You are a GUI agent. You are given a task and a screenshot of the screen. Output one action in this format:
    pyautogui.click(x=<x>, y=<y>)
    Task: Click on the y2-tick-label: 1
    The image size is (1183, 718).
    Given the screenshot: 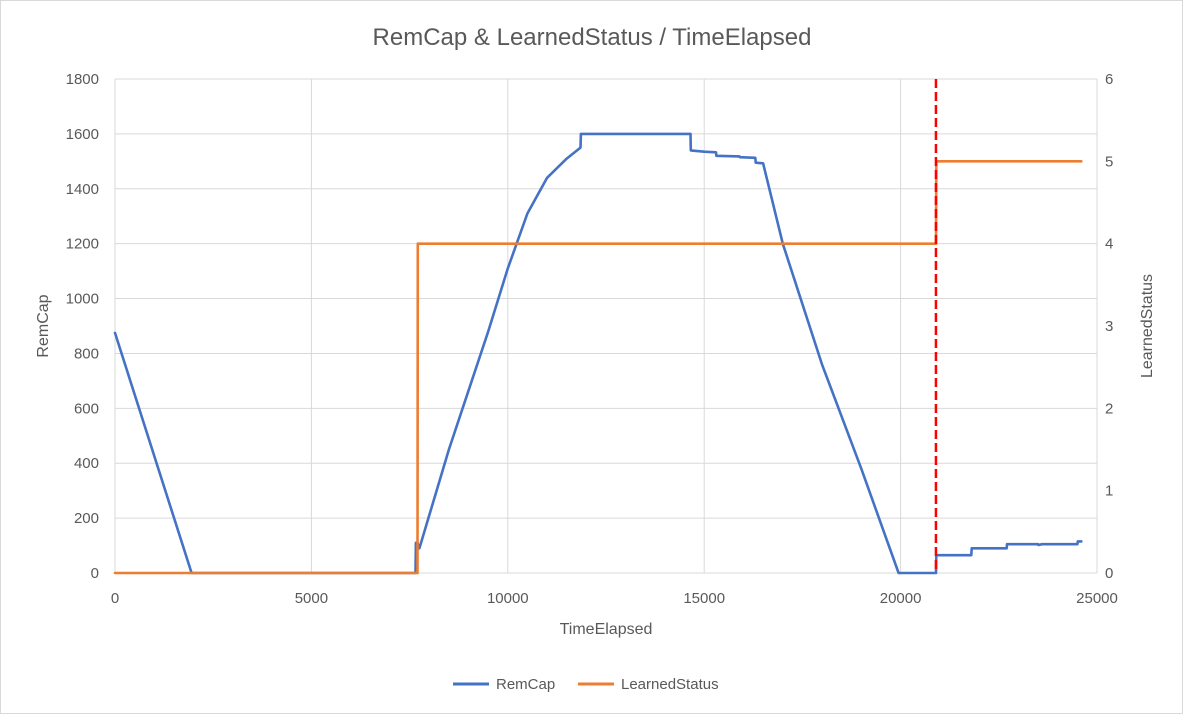 What is the action you would take?
    pyautogui.click(x=1109, y=491)
    